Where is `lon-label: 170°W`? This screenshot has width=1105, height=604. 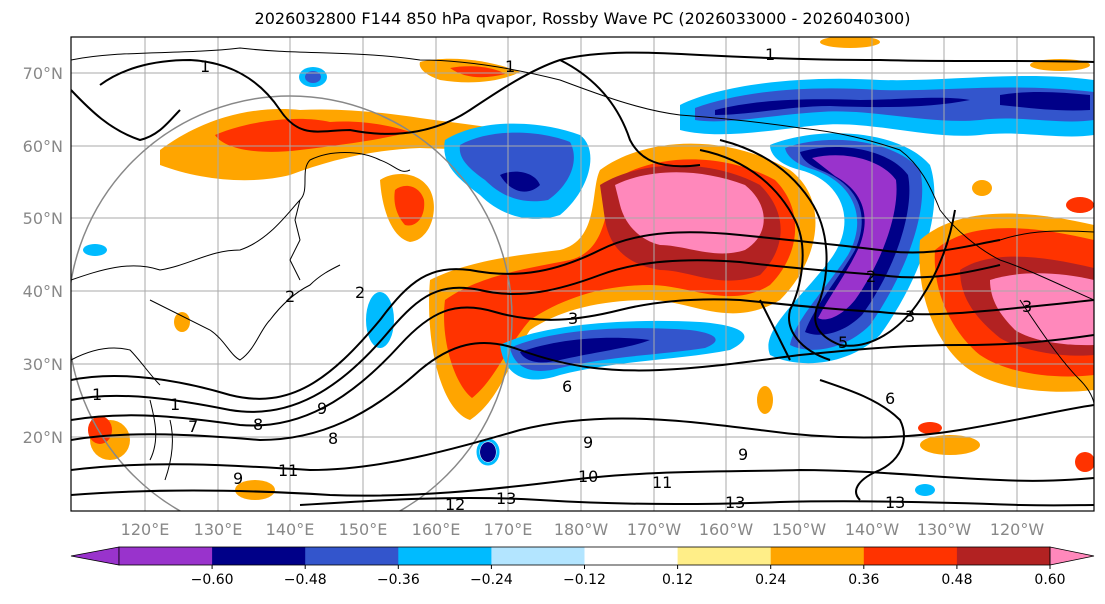 lon-label: 170°W is located at coordinates (654, 529).